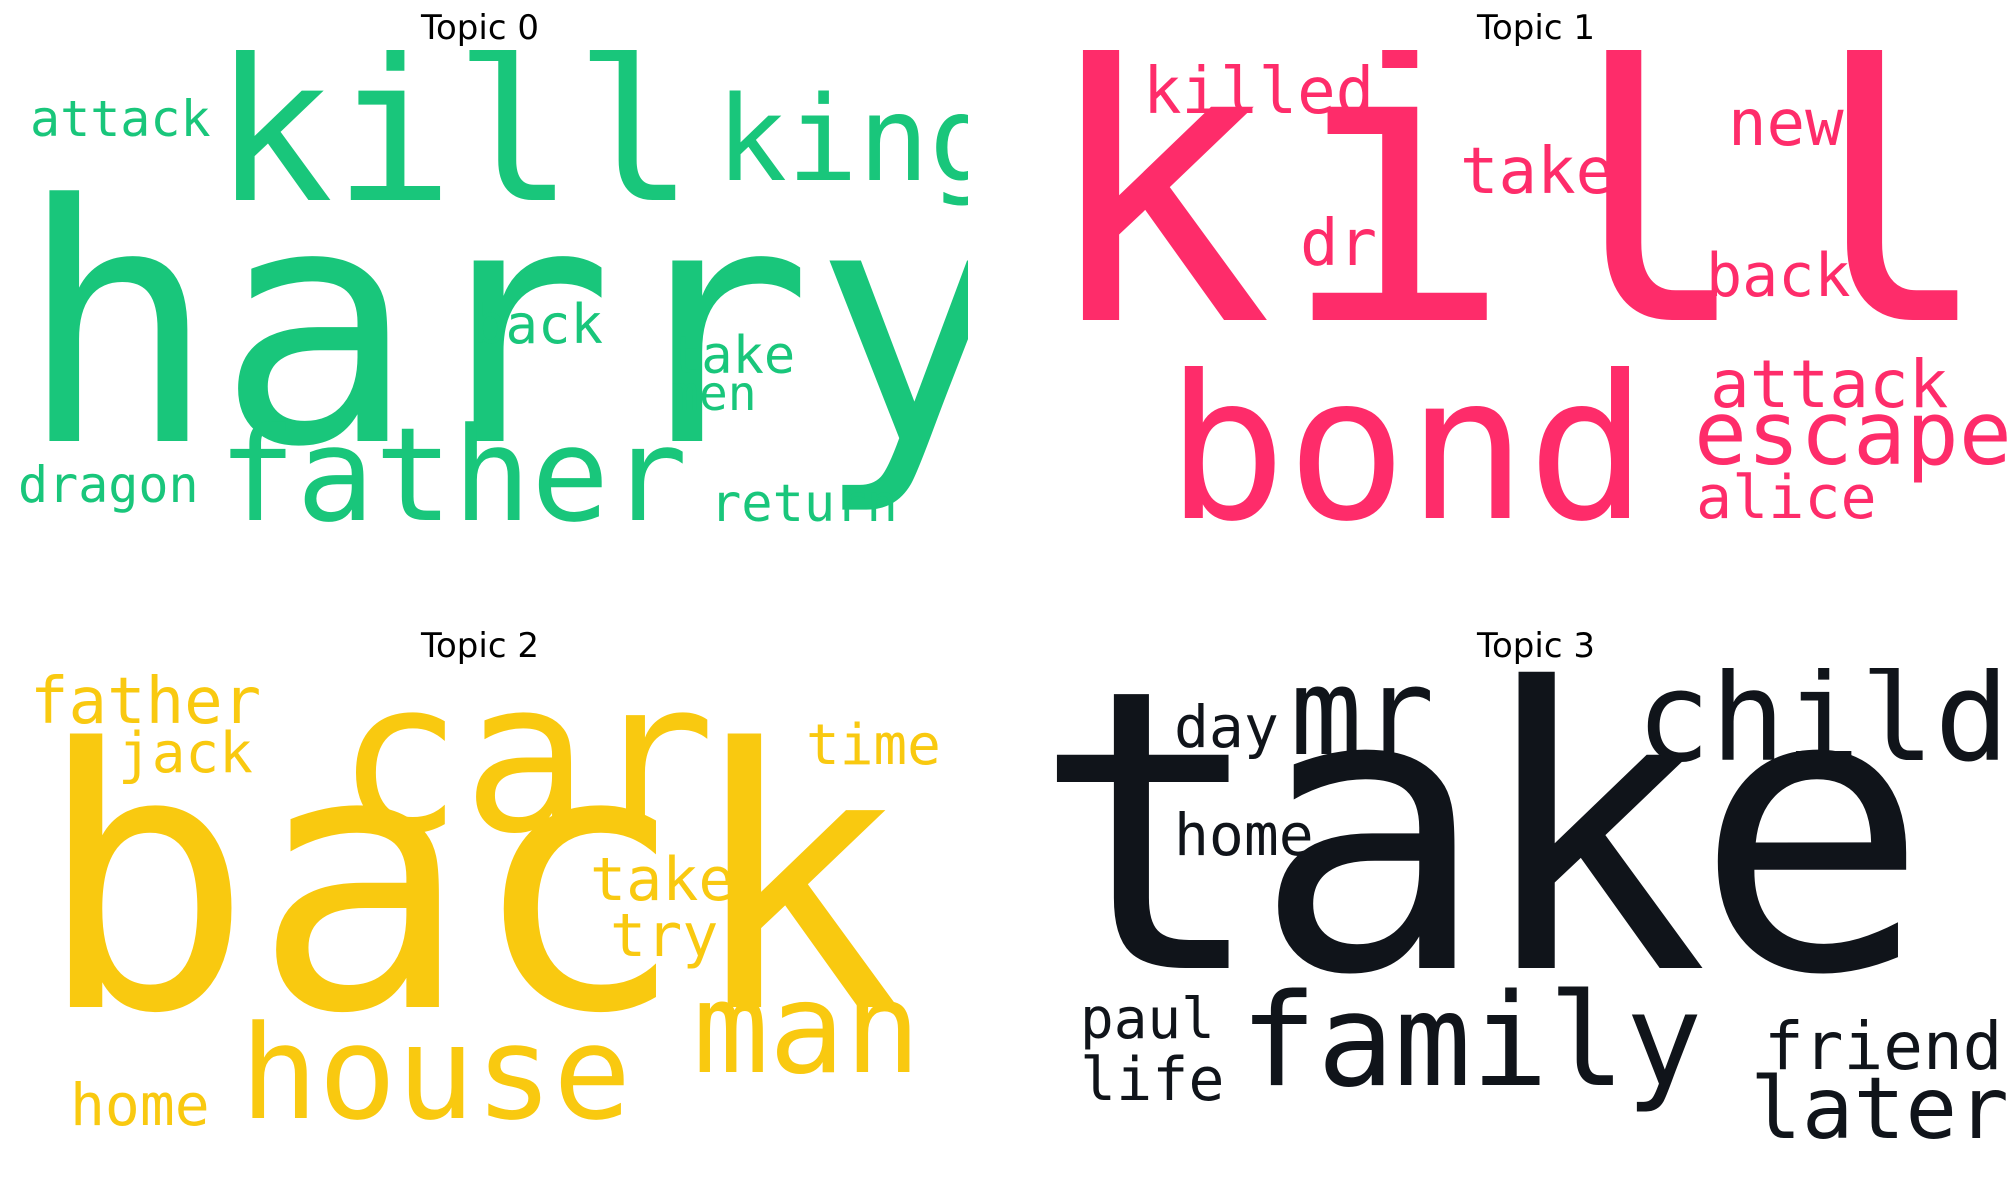 This screenshot has height=1188, width=2016. What do you see at coordinates (1259, 92) in the screenshot?
I see `cloud-word: killed` at bounding box center [1259, 92].